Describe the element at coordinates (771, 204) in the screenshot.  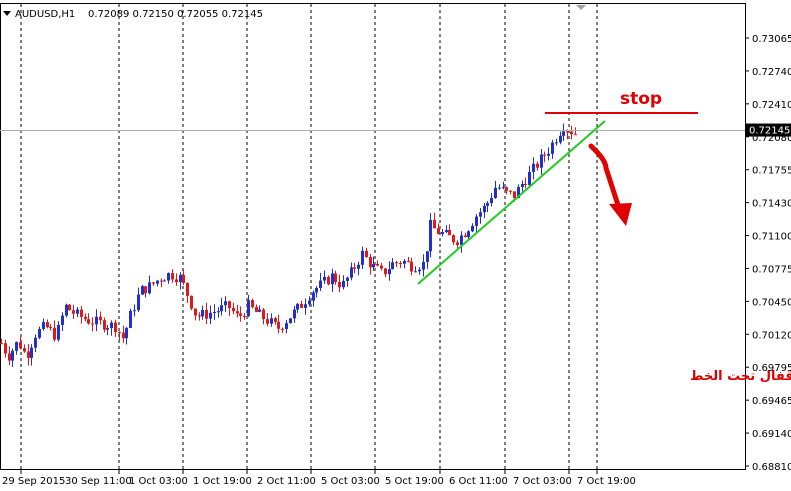
I see `price-tick-label: 0.71430` at that location.